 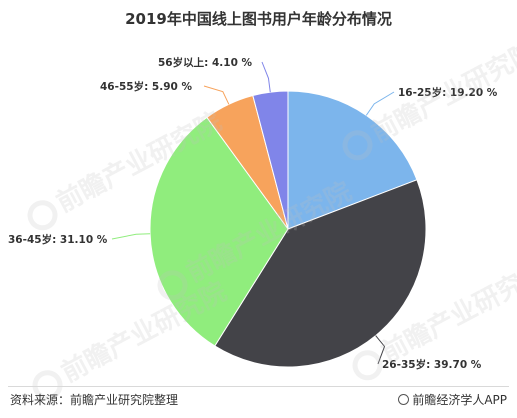 What do you see at coordinates (270, 160) in the screenshot?
I see `pie-slice-56岁以上` at bounding box center [270, 160].